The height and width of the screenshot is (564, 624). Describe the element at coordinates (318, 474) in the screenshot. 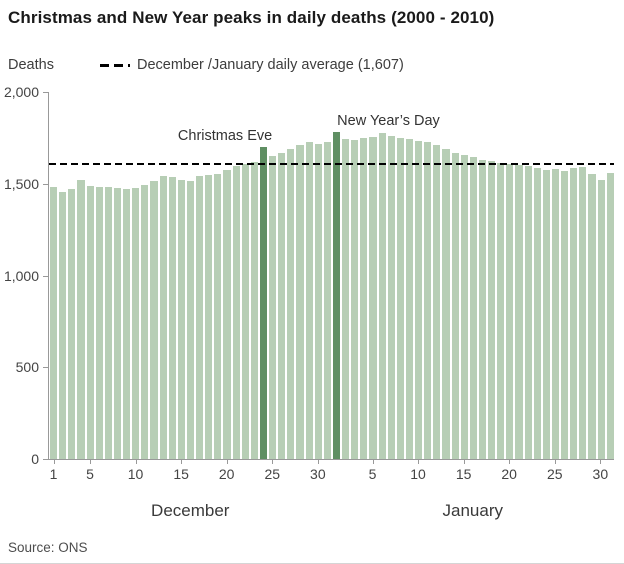

I see `x-tick-label-december-30: 30` at that location.